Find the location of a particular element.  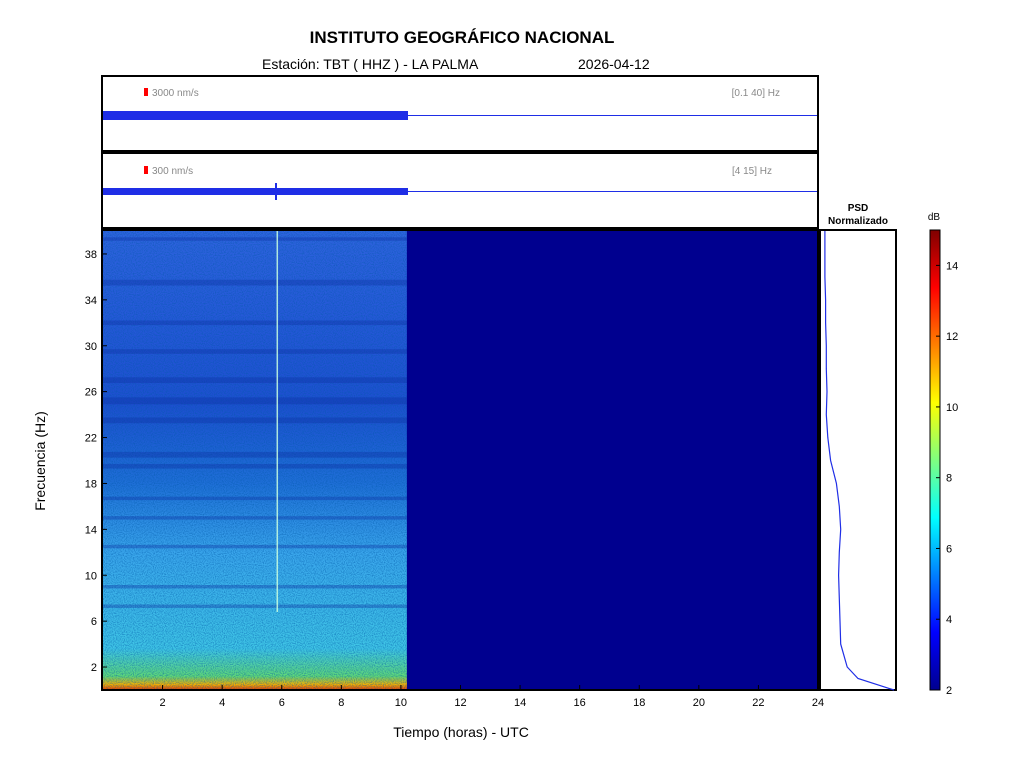

colorbar-tick-label: 6 is located at coordinates (949, 549).